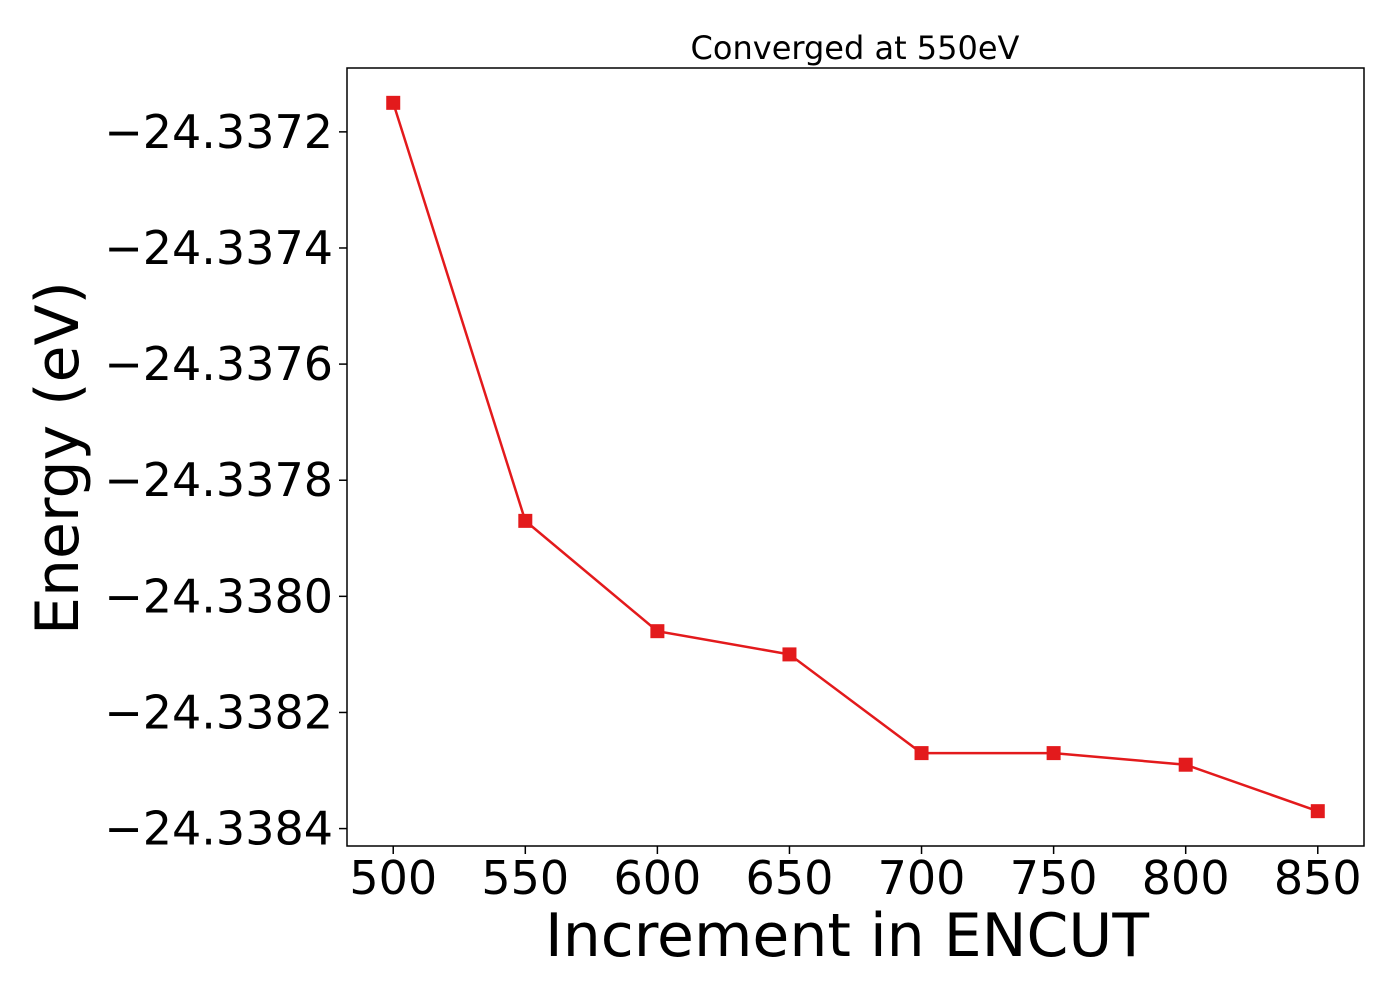 The image size is (1400, 1005). What do you see at coordinates (922, 878) in the screenshot?
I see `x-tick-label: 700` at bounding box center [922, 878].